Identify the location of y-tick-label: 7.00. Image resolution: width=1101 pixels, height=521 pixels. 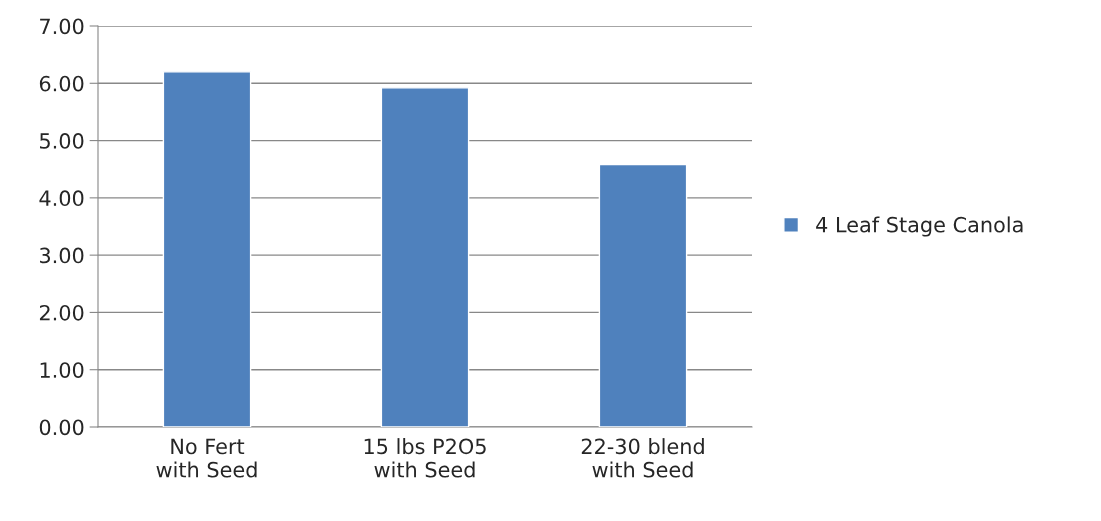
(62, 26).